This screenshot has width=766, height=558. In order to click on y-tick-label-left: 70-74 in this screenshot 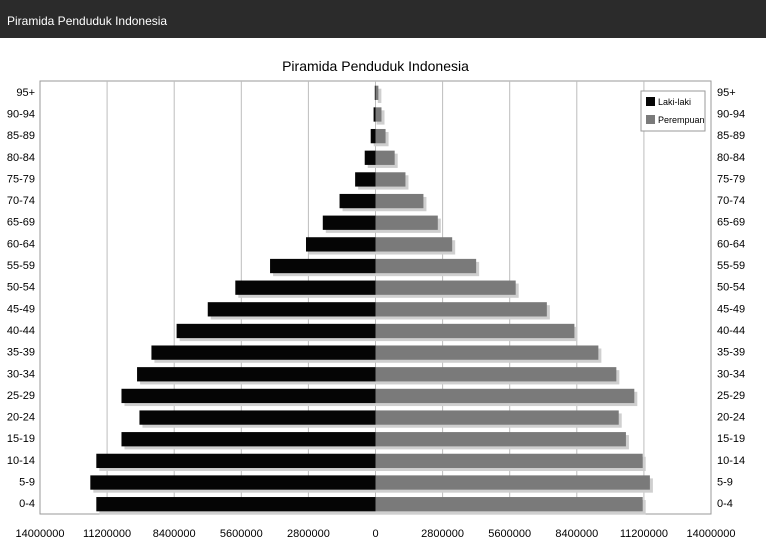, I will do `click(21, 201)`.